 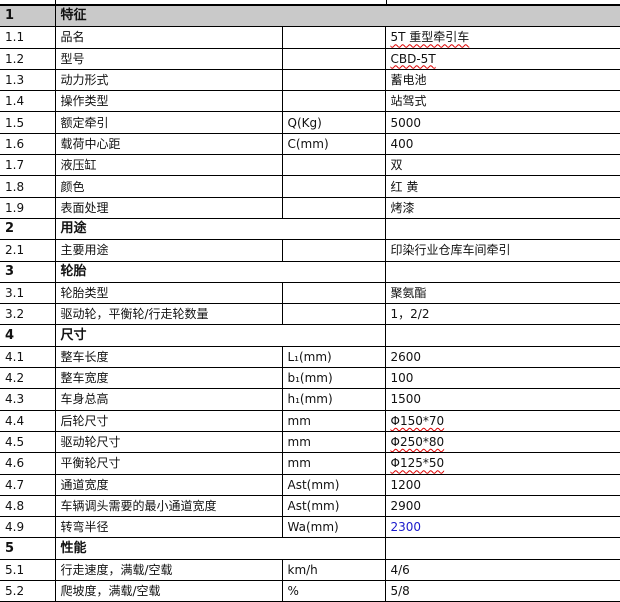 I want to click on item-name: 整车宽度, so click(x=168, y=378).